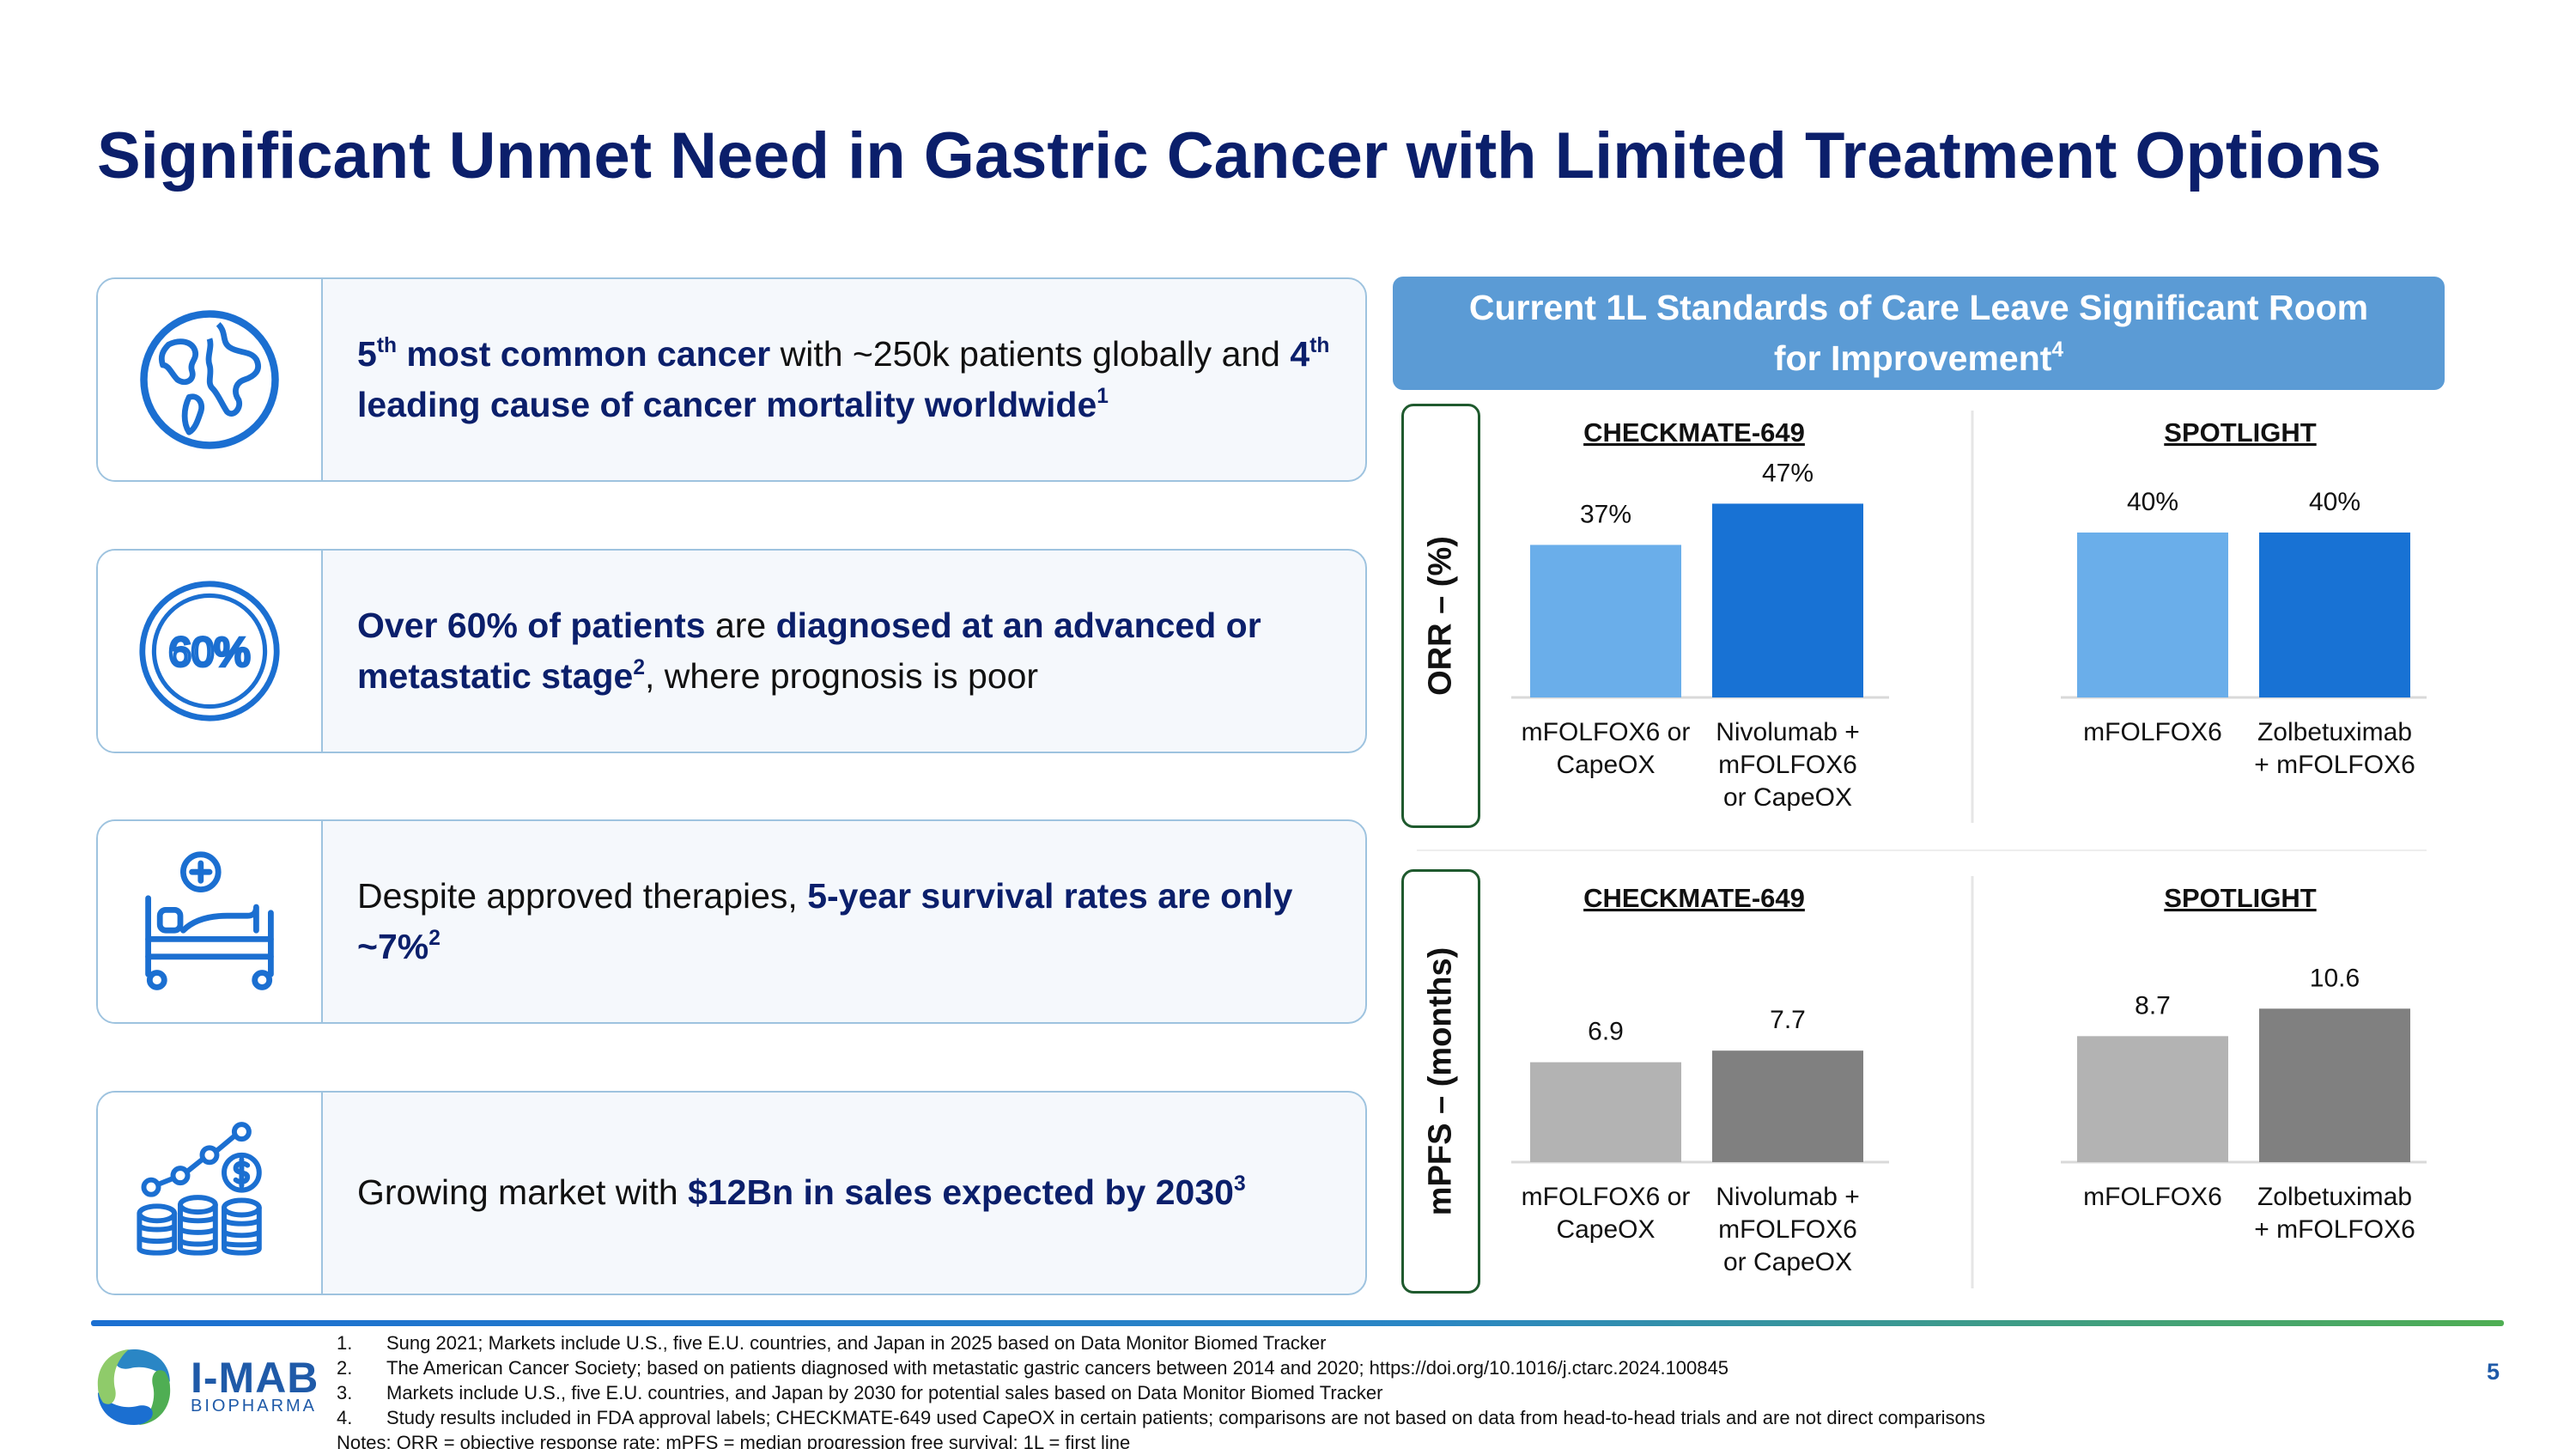 The image size is (2576, 1449). Describe the element at coordinates (255, 1378) in the screenshot. I see `logo-name: I-MAB` at that location.